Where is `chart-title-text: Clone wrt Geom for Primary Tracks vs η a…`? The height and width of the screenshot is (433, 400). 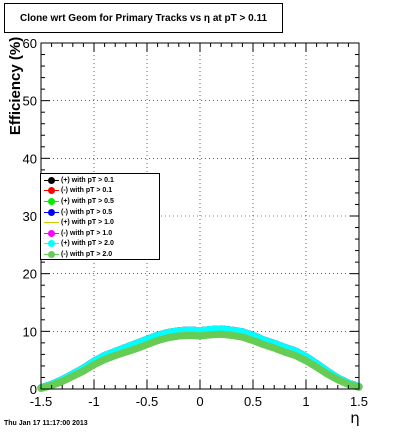
chart-title-text: Clone wrt Geom for Primary Tracks vs η a… is located at coordinates (143, 18).